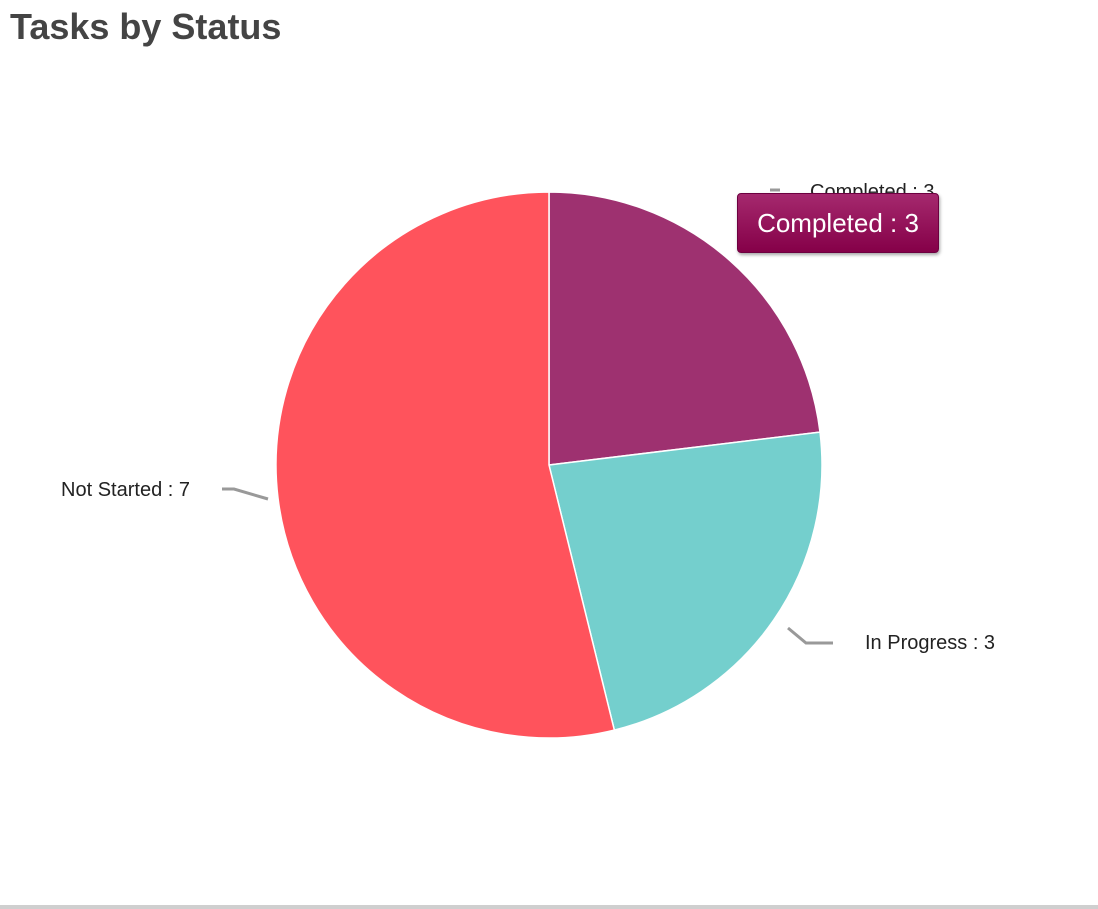 This screenshot has height=909, width=1098. I want to click on connector-not-started, so click(245, 494).